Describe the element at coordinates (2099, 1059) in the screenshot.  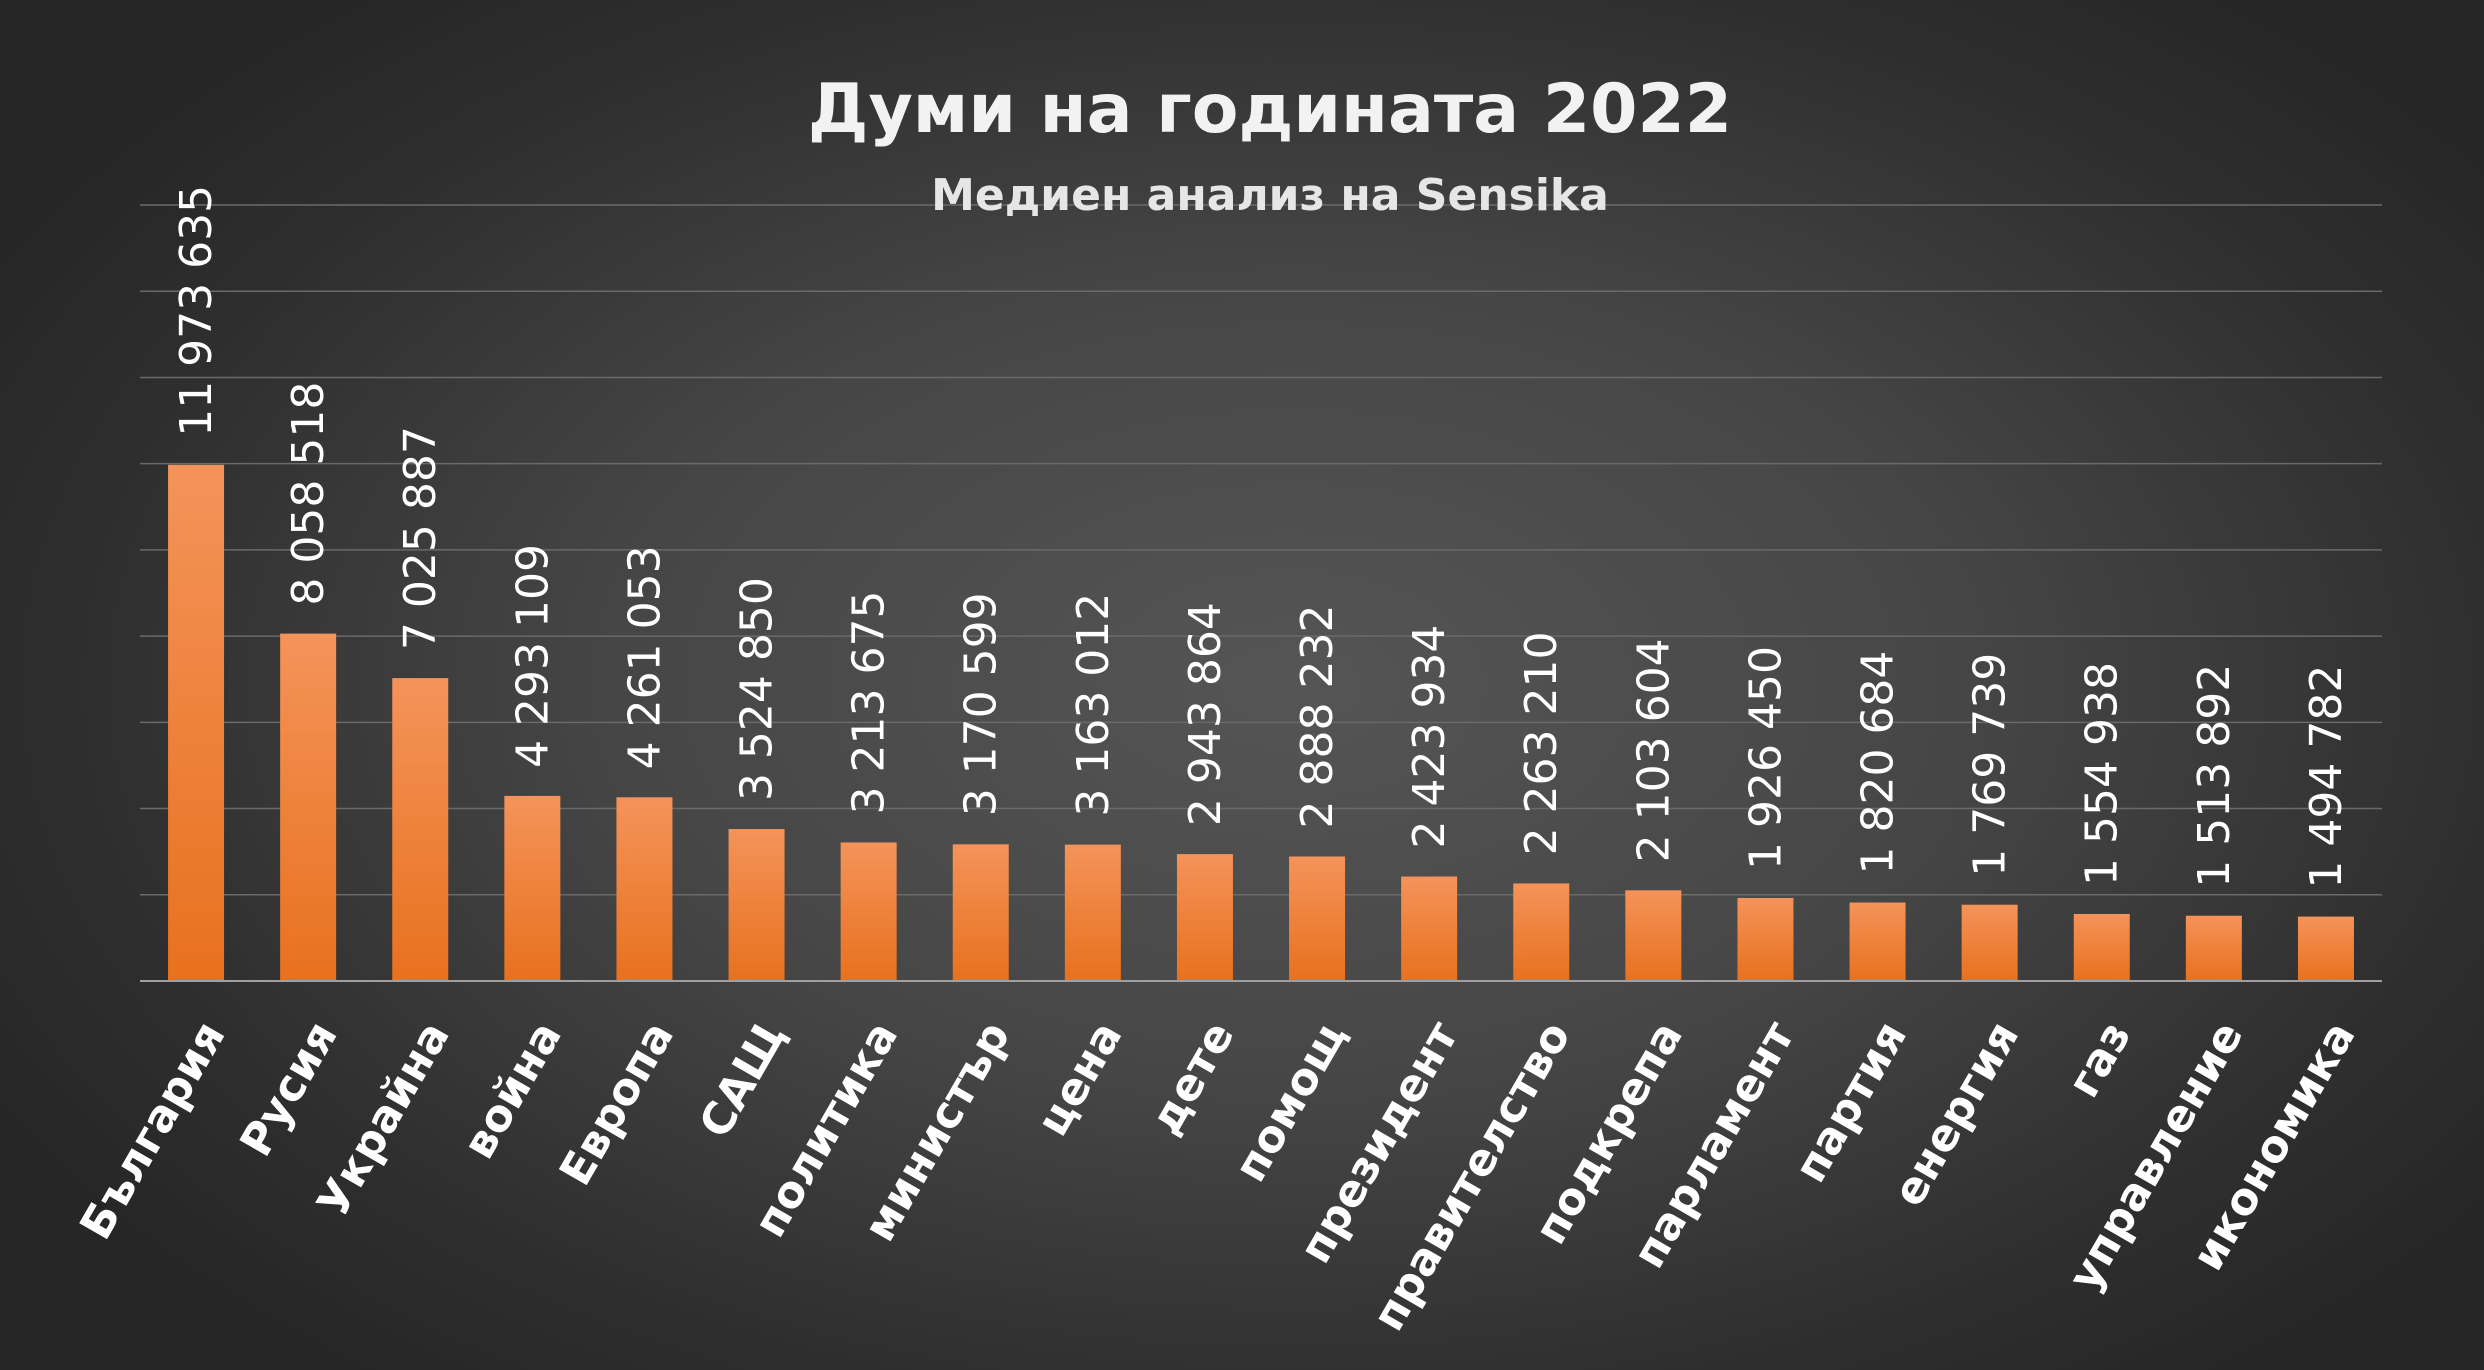
I see `category-label: газ` at that location.